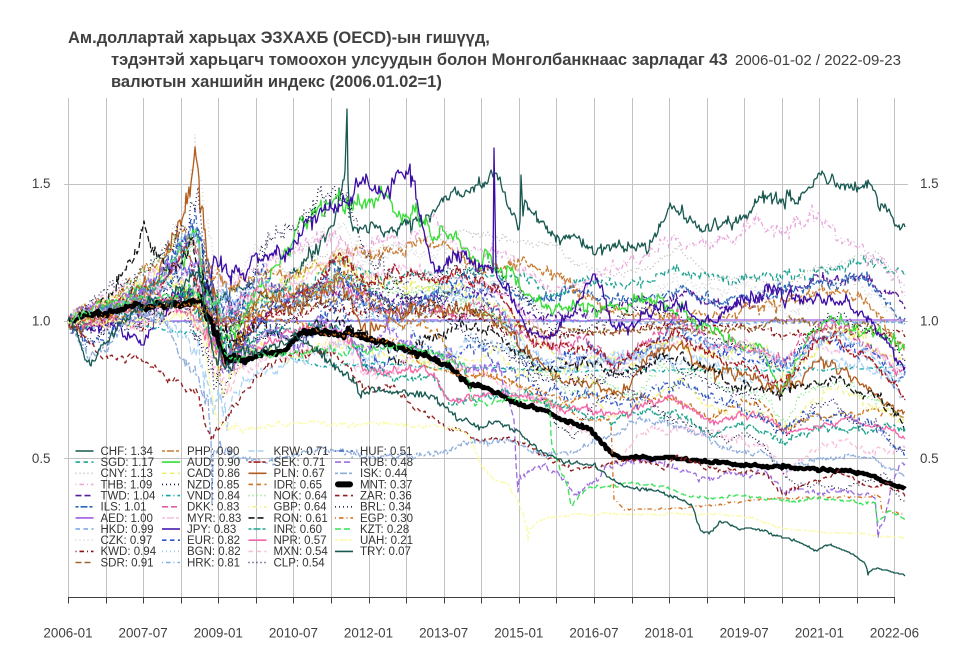 The height and width of the screenshot is (655, 977). What do you see at coordinates (276, 82) in the screenshot?
I see `svg-text:валютын ханшийн индекс (2006.0: валютын ханшийн индекс (2006.01.02=1)` at bounding box center [276, 82].